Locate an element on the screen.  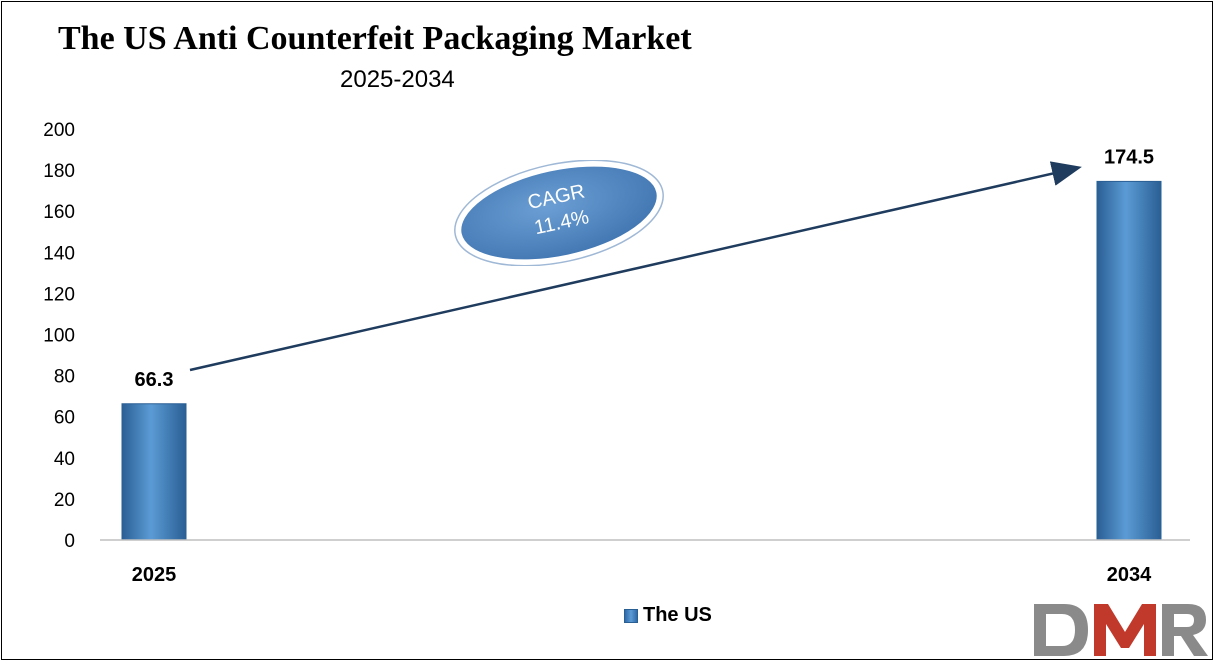
y-tick-label: 120 is located at coordinates (59, 294).